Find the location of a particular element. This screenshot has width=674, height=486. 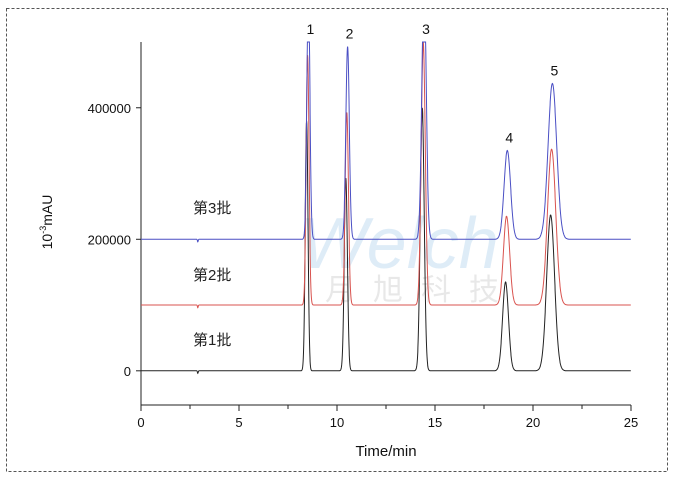

x-tick-label: 5 is located at coordinates (238, 422).